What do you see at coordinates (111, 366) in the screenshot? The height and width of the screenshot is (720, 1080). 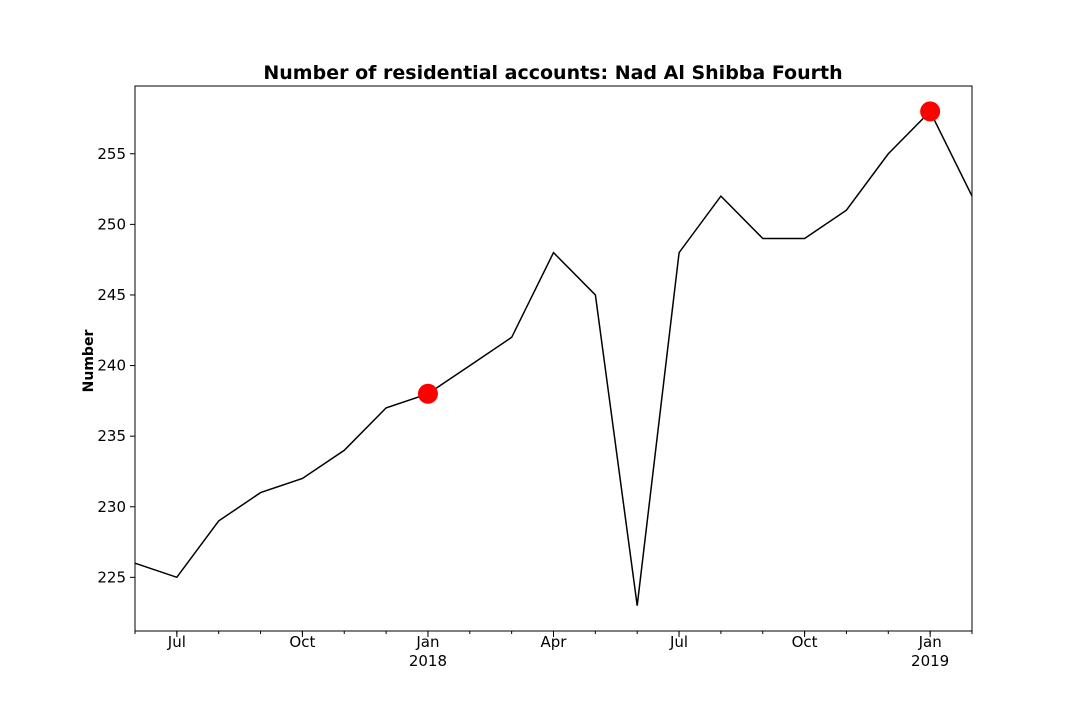 I see `y-tick-label: 240` at bounding box center [111, 366].